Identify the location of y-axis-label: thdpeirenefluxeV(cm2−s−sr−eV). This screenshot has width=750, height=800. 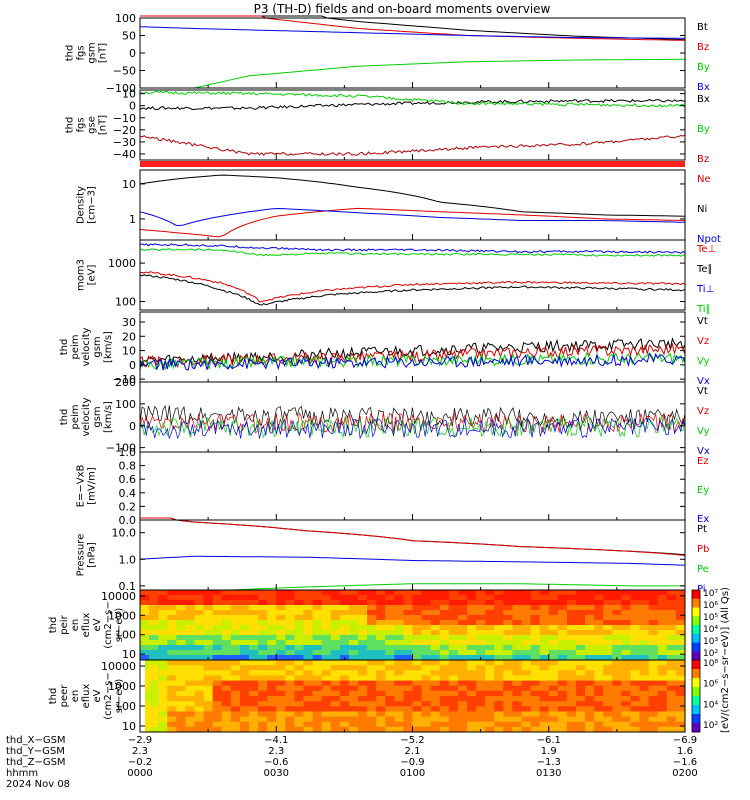
(86, 624).